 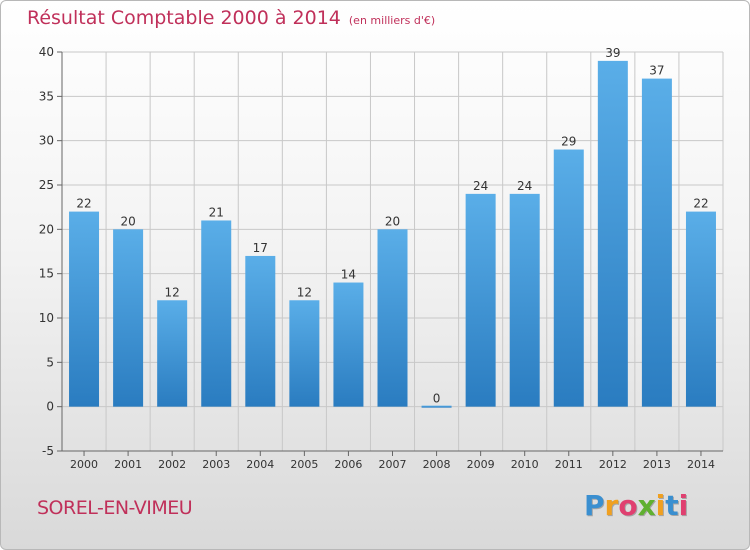 What do you see at coordinates (115, 508) in the screenshot?
I see `city-name: SOREL-EN-VIMEU` at bounding box center [115, 508].